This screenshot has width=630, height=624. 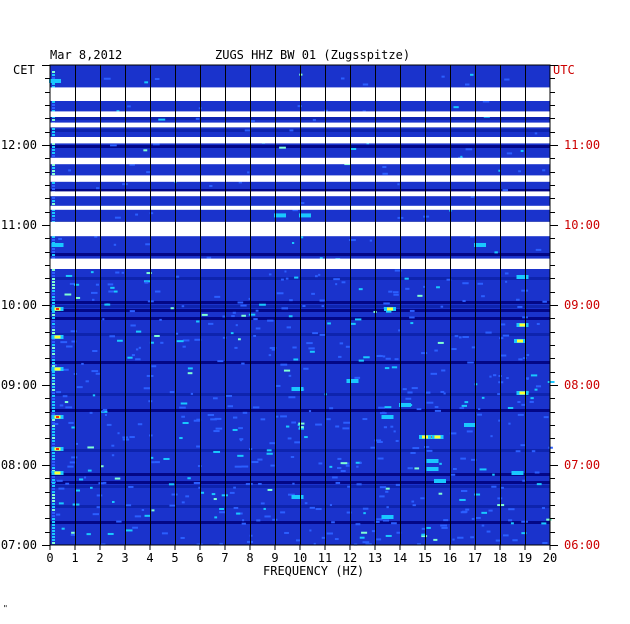 I want to click on cet-tick-label-09:00: 09:00, so click(x=19, y=385).